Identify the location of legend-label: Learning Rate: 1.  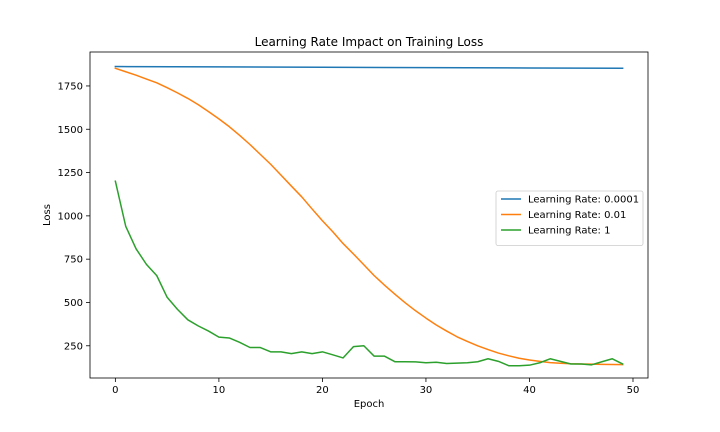
(569, 231).